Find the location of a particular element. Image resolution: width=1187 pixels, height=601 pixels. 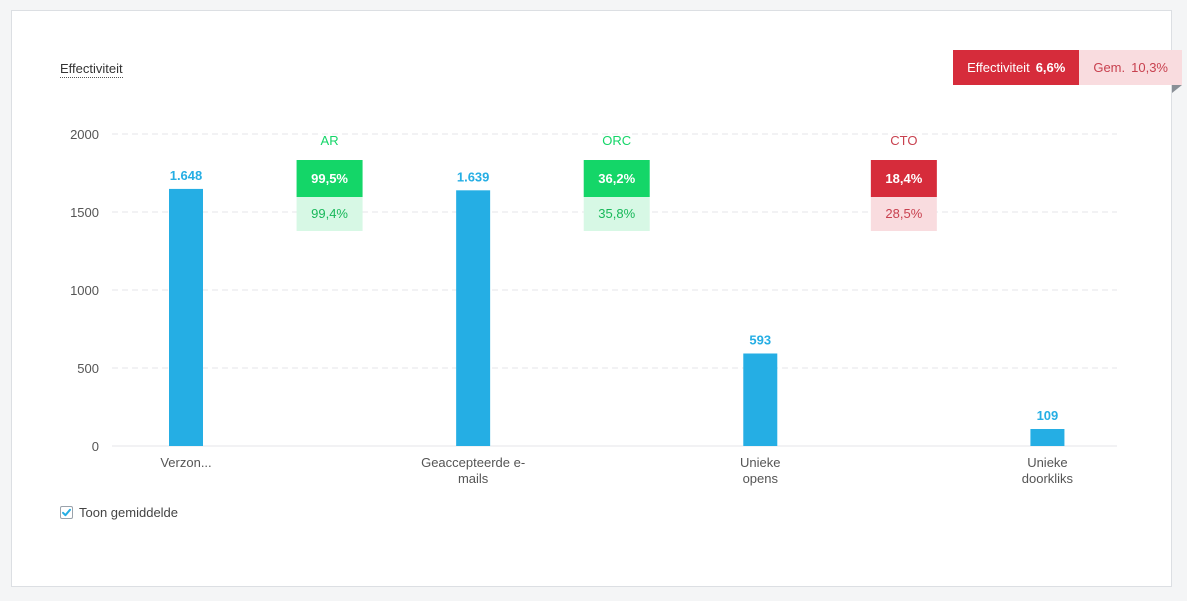

rate-value: 36,2% is located at coordinates (616, 178).